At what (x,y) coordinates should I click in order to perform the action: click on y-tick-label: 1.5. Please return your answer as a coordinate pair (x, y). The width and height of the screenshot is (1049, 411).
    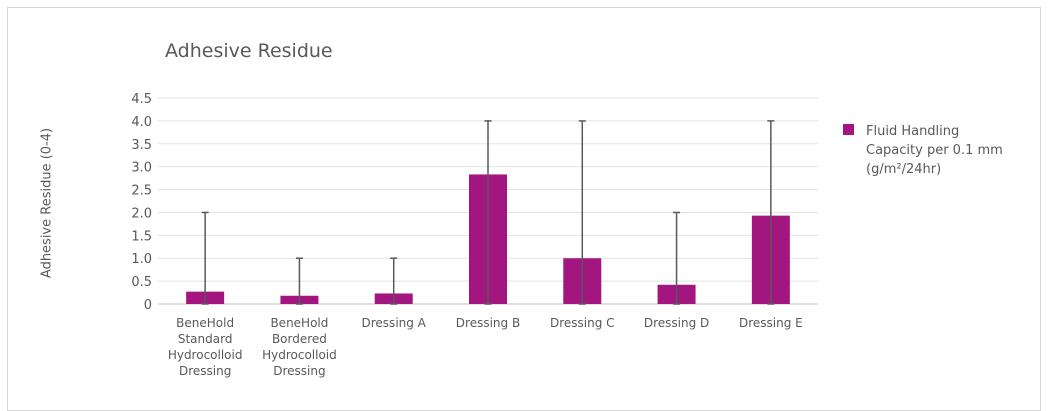
    Looking at the image, I should click on (141, 236).